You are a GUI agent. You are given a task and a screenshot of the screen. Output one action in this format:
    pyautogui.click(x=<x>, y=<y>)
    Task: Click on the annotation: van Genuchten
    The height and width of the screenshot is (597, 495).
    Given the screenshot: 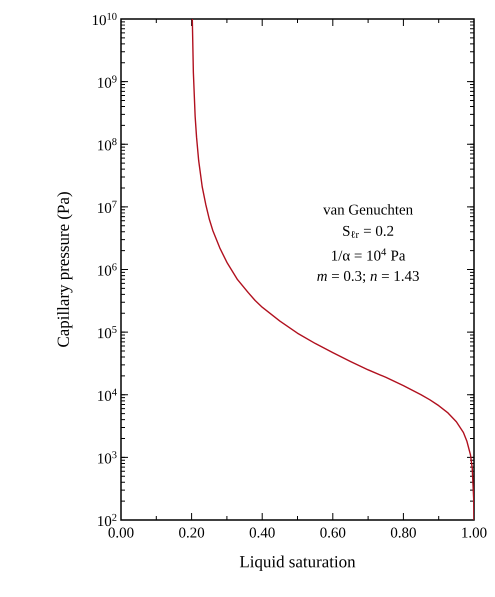 What is the action you would take?
    pyautogui.click(x=368, y=209)
    